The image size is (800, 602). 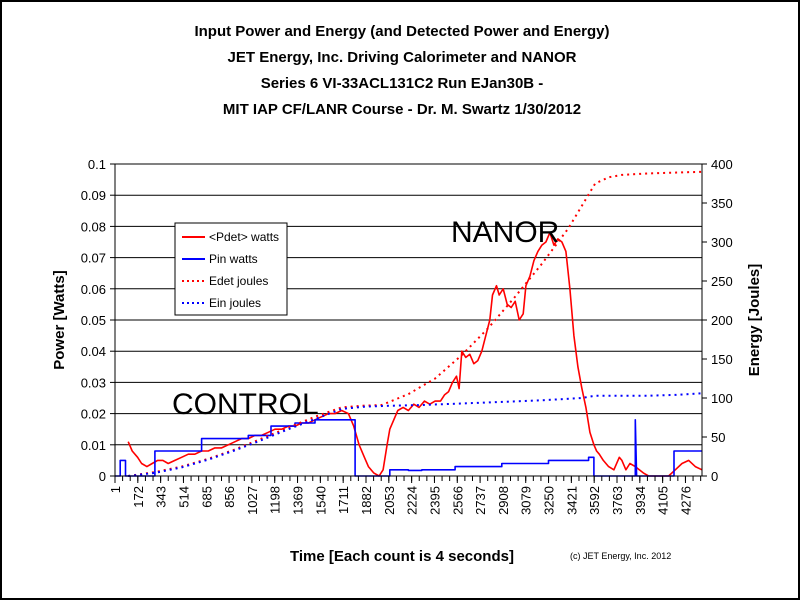 What do you see at coordinates (402, 556) in the screenshot?
I see `x-axis-title: Time [Each count is 4 seconds]` at bounding box center [402, 556].